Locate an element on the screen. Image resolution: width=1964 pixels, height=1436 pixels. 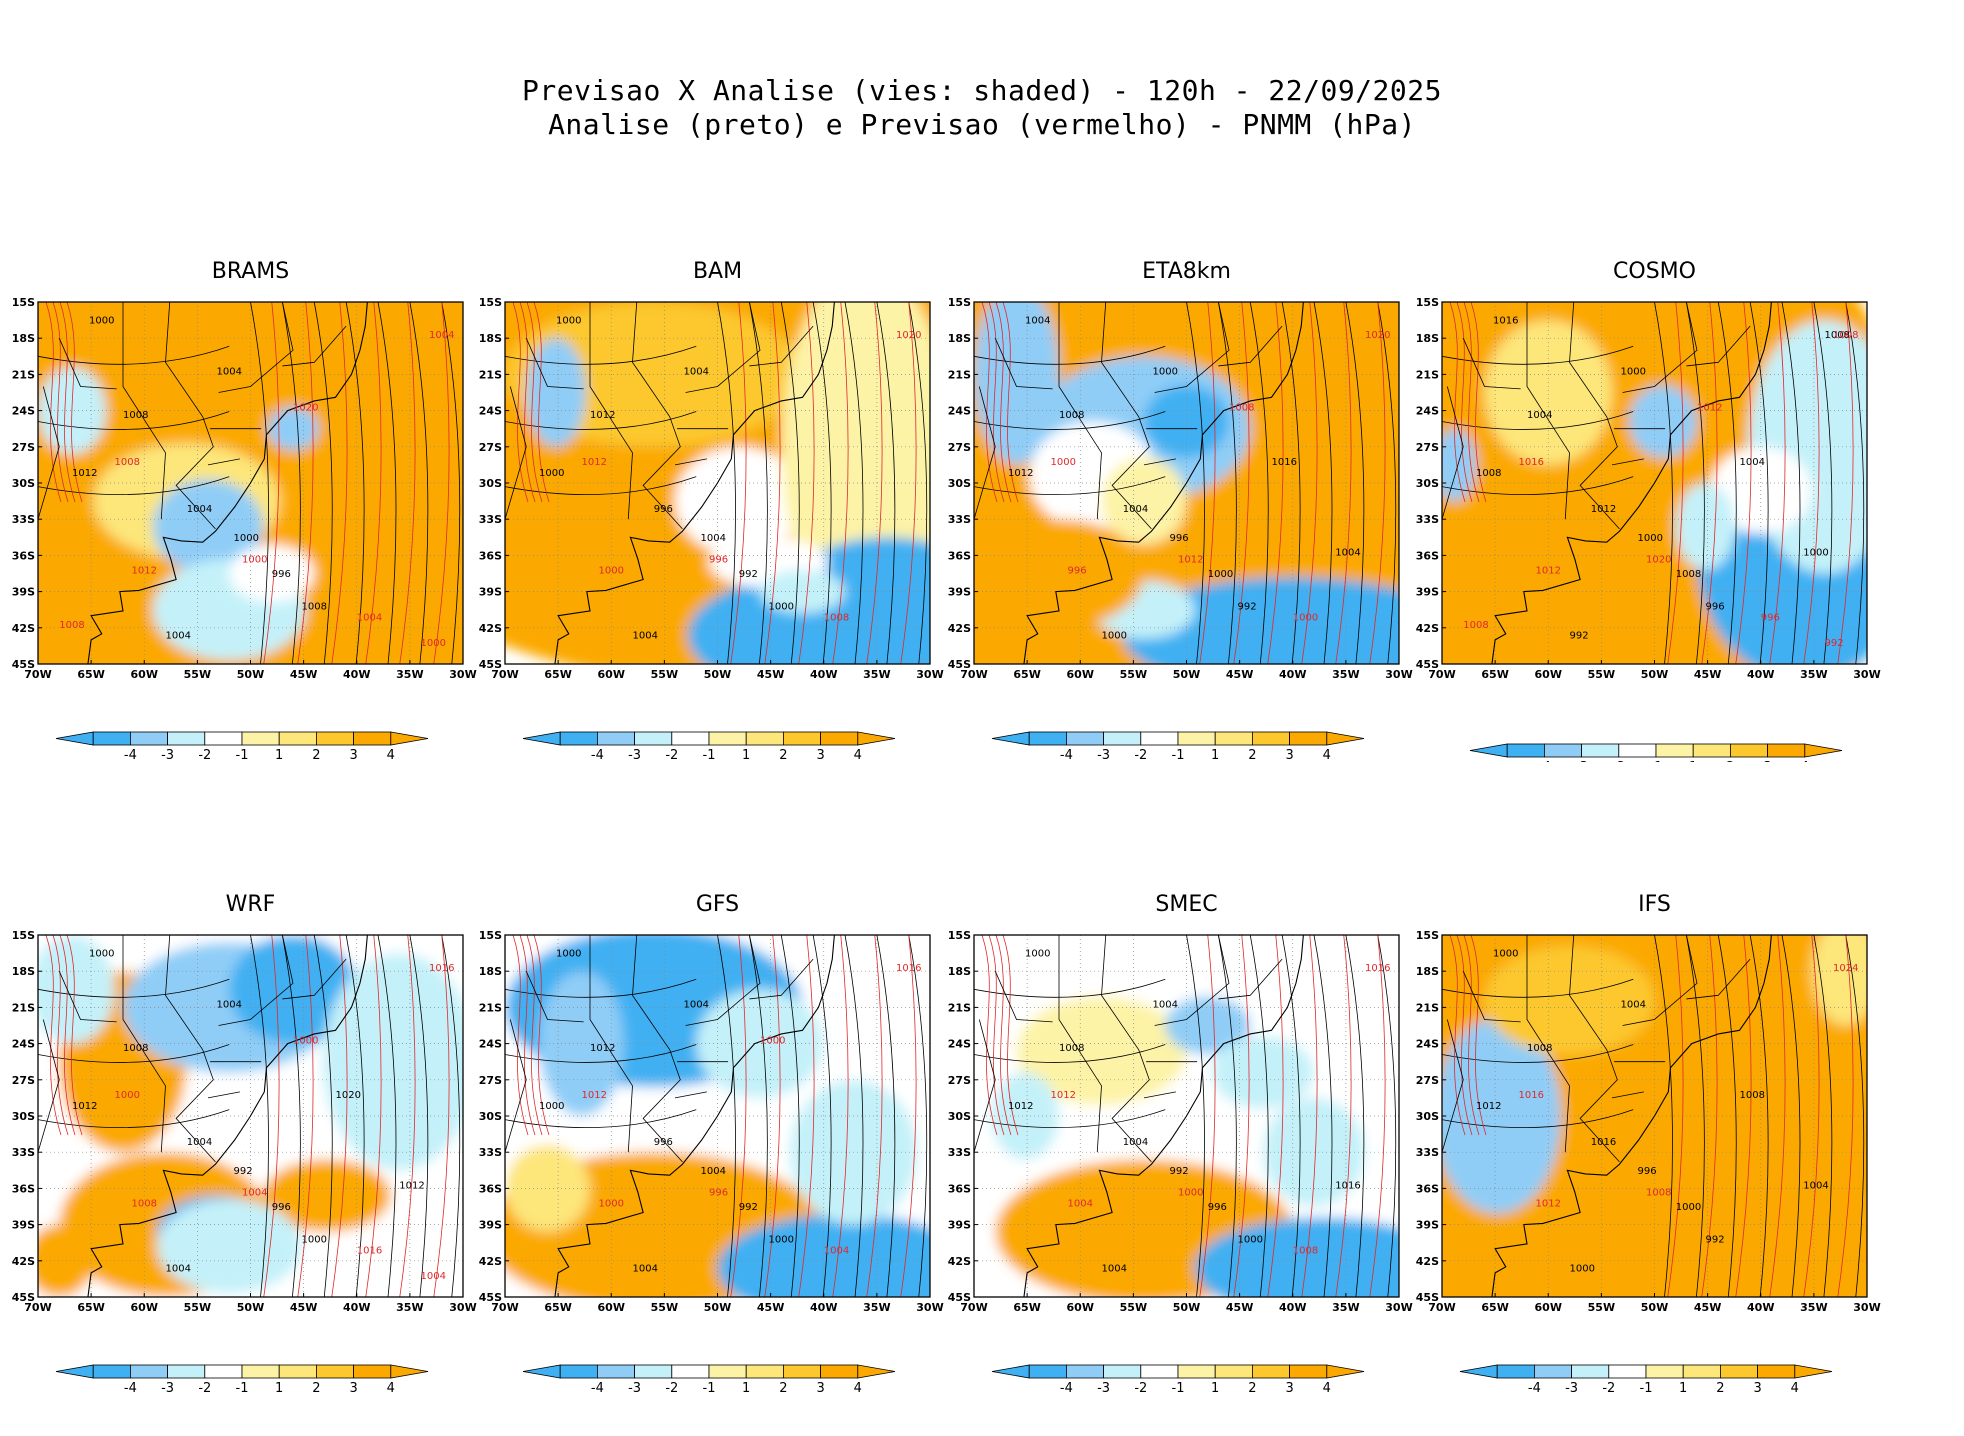
forecast-contour-label: 992 is located at coordinates (1834, 643).